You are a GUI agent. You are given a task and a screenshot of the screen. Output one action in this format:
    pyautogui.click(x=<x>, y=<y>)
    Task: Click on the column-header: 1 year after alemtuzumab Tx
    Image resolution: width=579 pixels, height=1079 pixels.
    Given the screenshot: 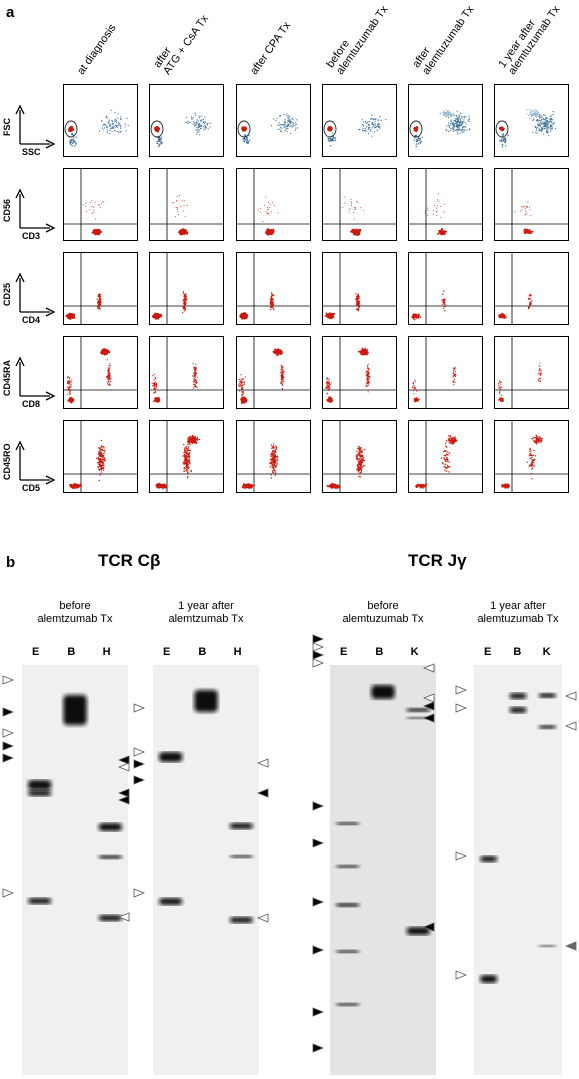 What is the action you would take?
    pyautogui.click(x=529, y=40)
    